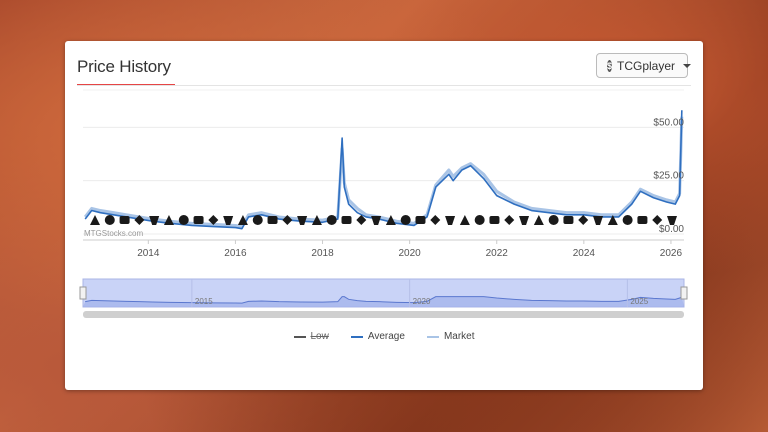  I want to click on shield-icon, so click(154, 220).